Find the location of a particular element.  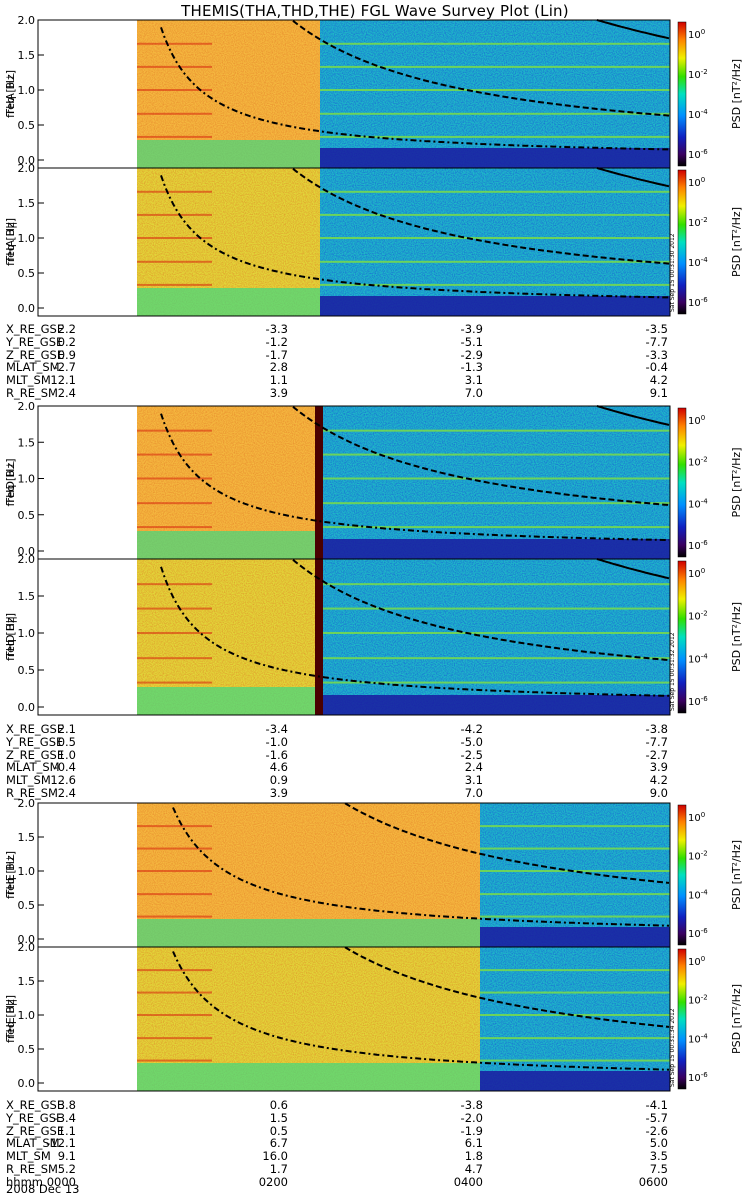

ephemeris-value: 2.2 is located at coordinates (66, 329).